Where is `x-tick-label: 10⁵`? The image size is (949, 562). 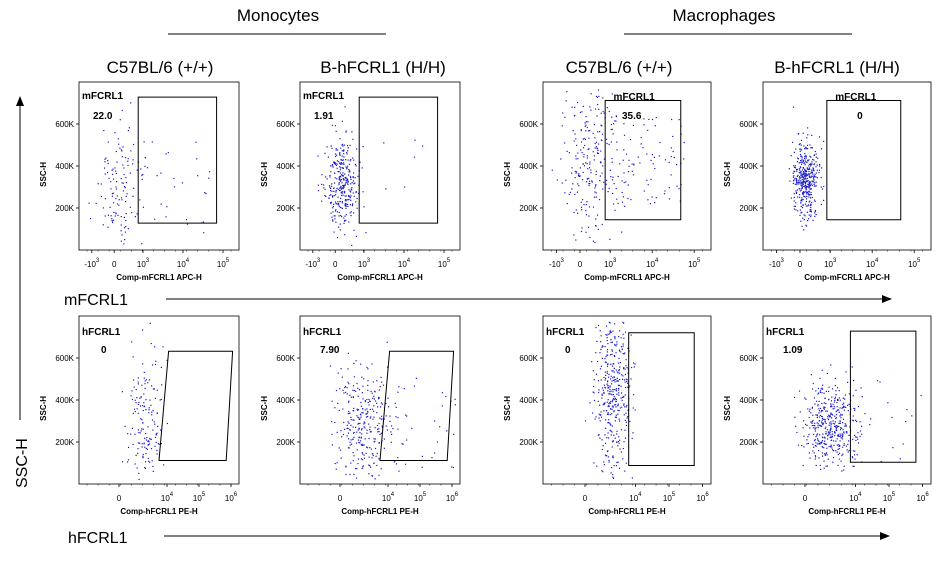 x-tick-label: 10⁵ is located at coordinates (223, 263).